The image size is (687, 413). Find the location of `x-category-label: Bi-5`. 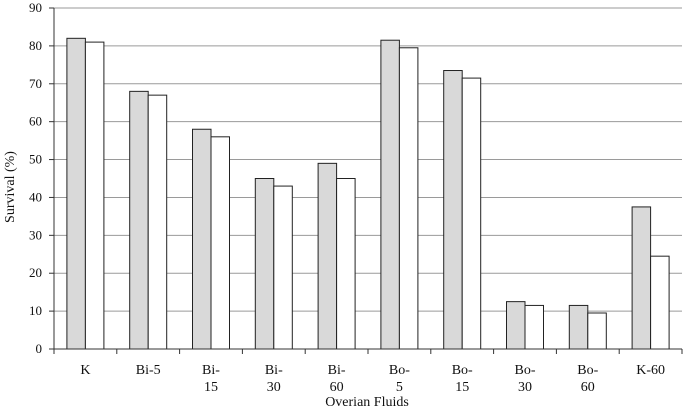

x-category-label: Bi-5 is located at coordinates (148, 370).